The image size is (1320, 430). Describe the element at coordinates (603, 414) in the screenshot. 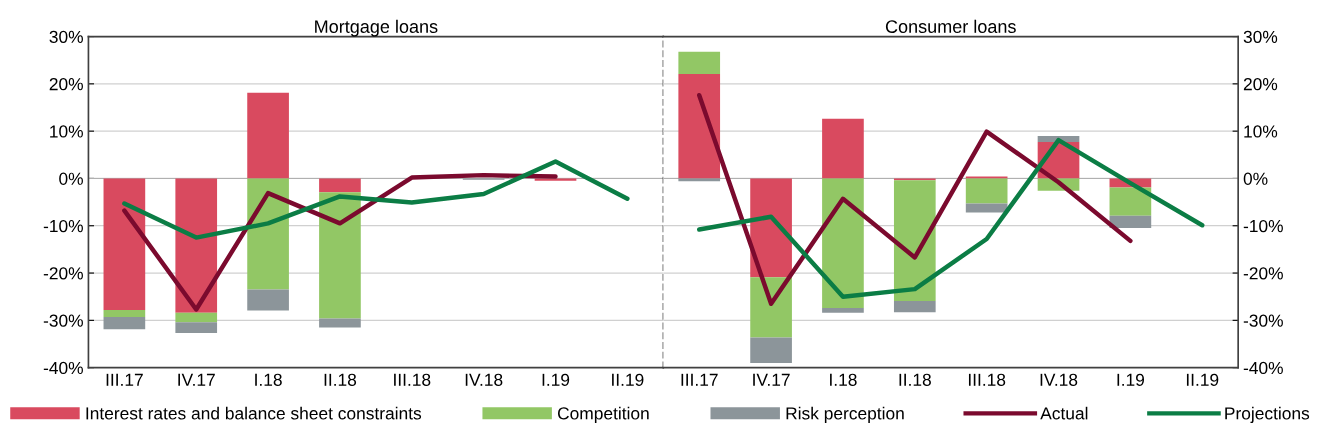

I see `legend-label: Competition` at that location.